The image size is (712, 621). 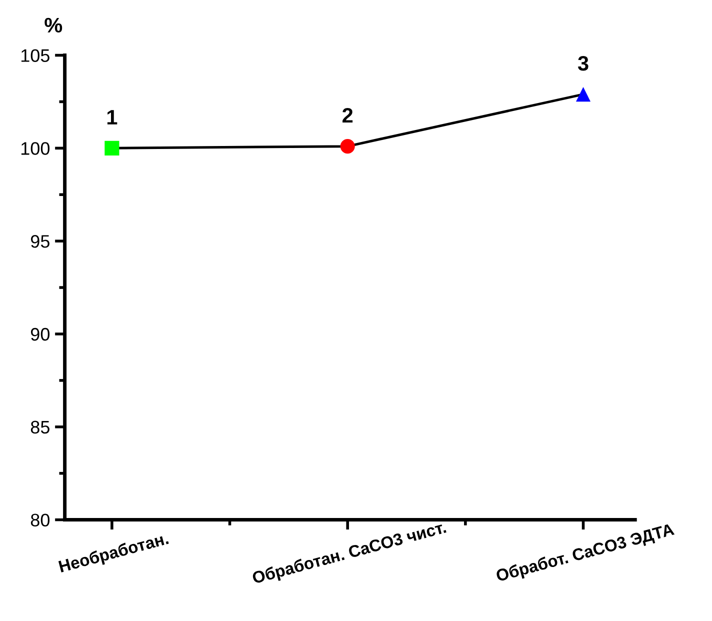 What do you see at coordinates (53, 25) in the screenshot?
I see `y-axis-title: %` at bounding box center [53, 25].